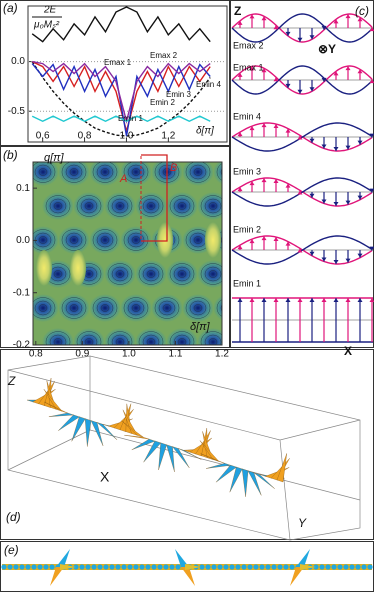 This screenshot has height=592, width=374. What do you see at coordinates (17, 111) in the screenshot?
I see `y-tick-label: -0.5` at bounding box center [17, 111].